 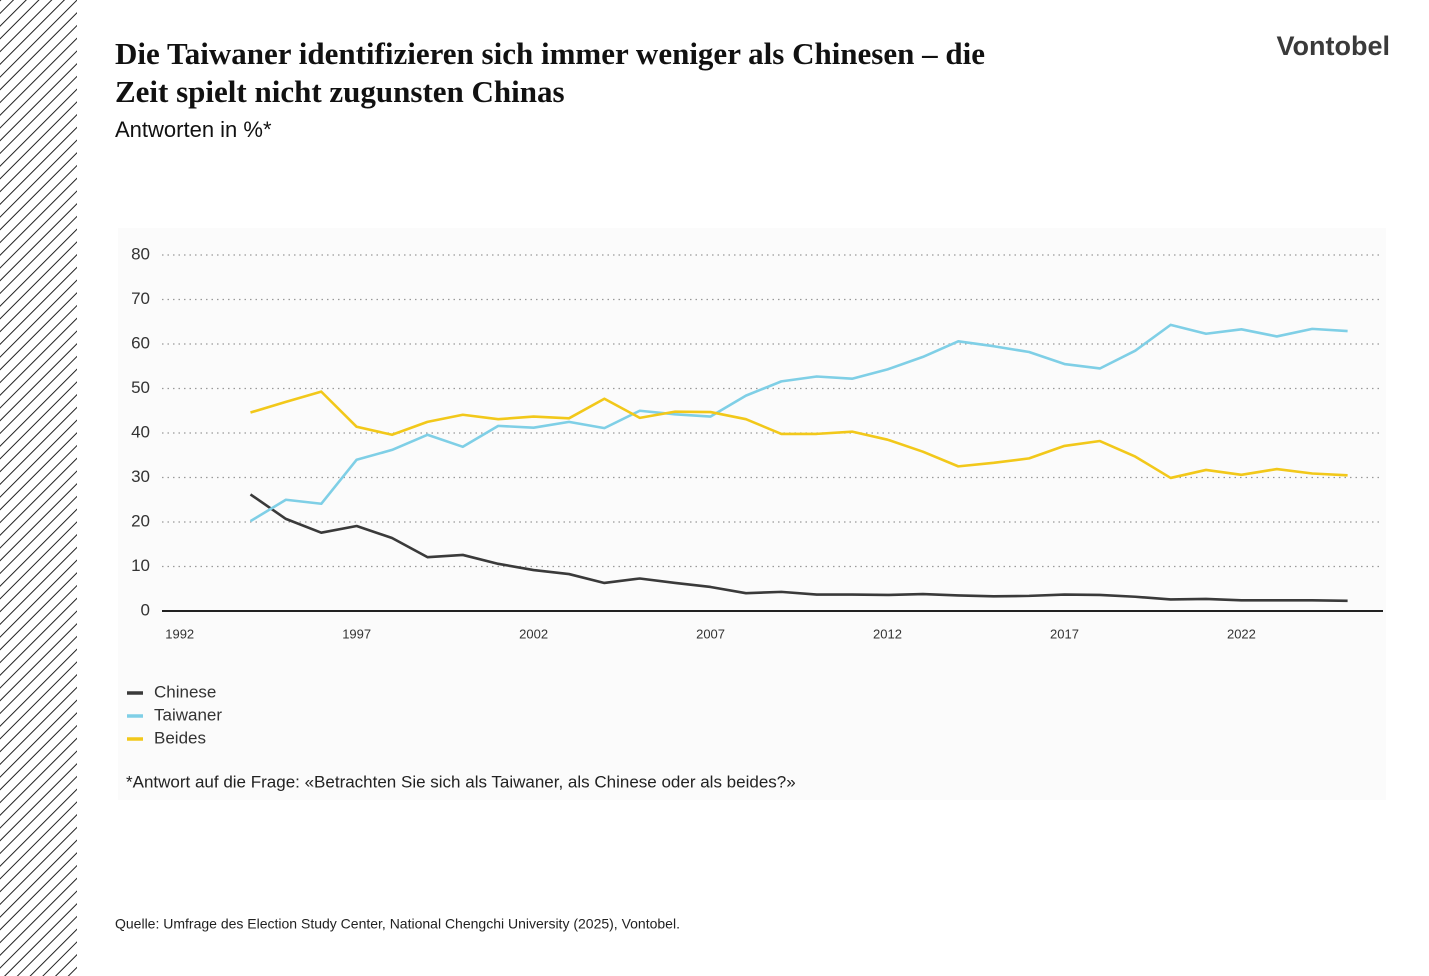 I want to click on y-tick-label: 50, so click(x=140, y=387).